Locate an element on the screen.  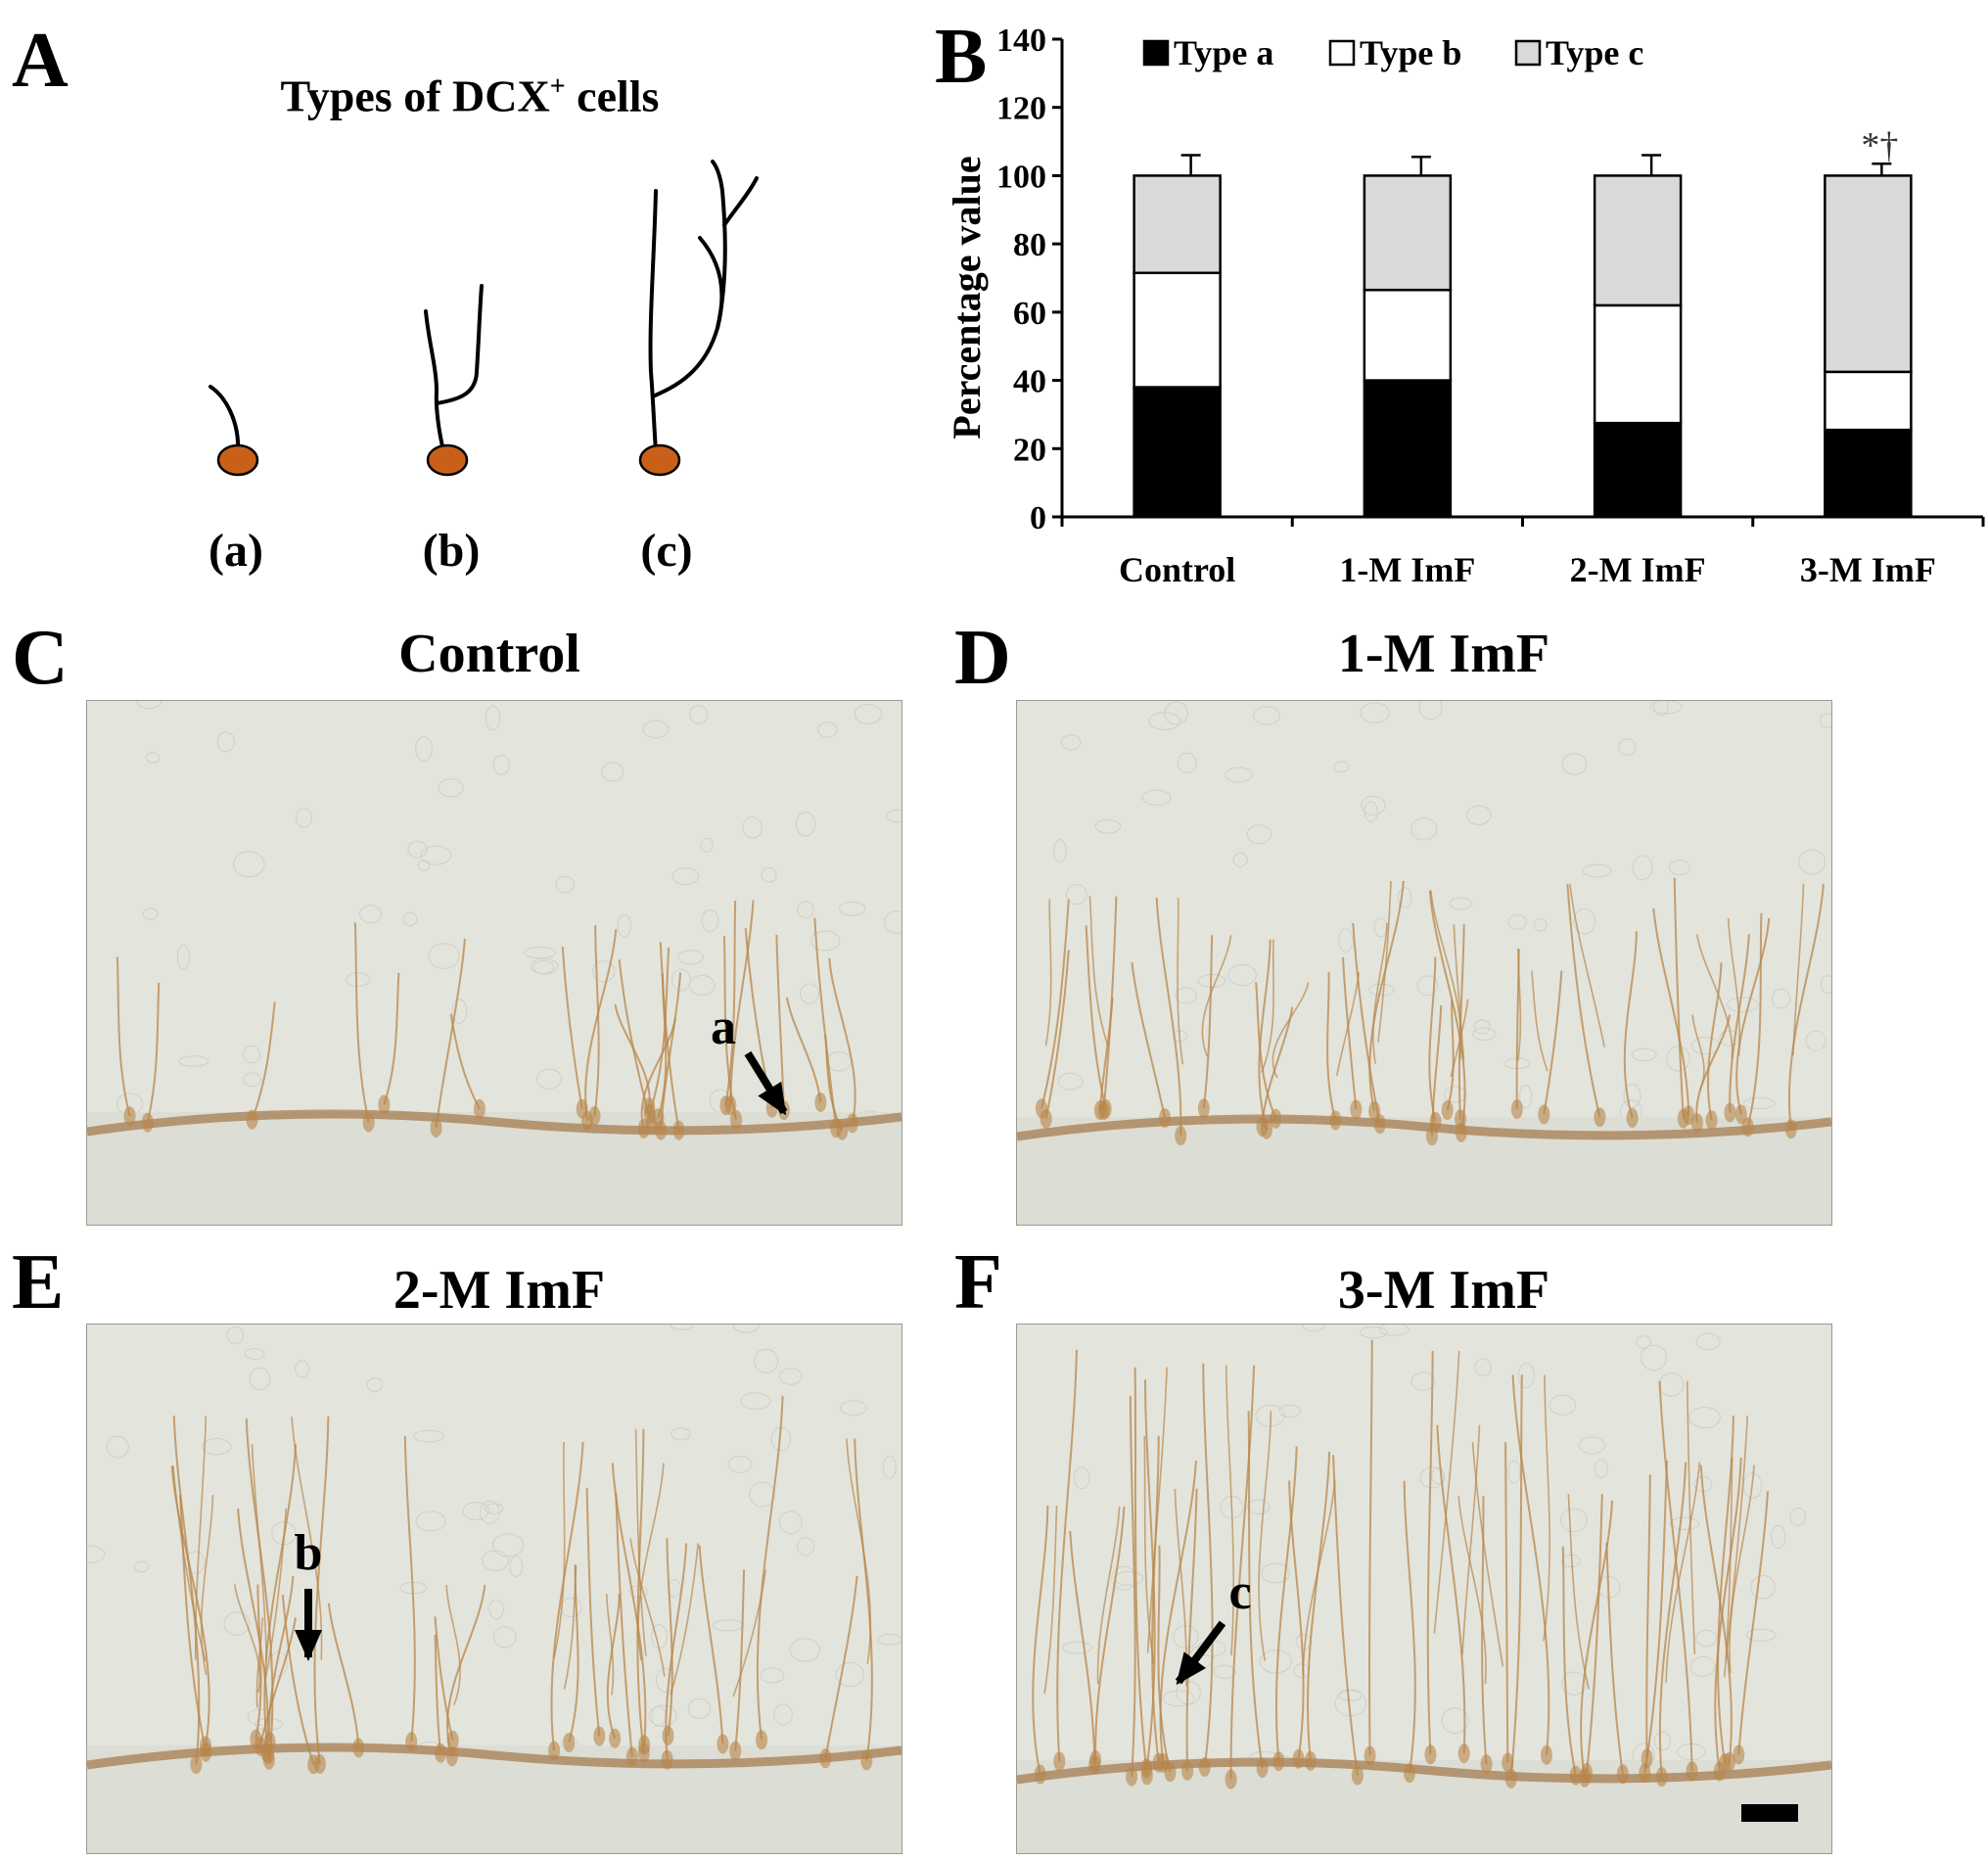
panel-letter-e: E is located at coordinates (38, 1282).